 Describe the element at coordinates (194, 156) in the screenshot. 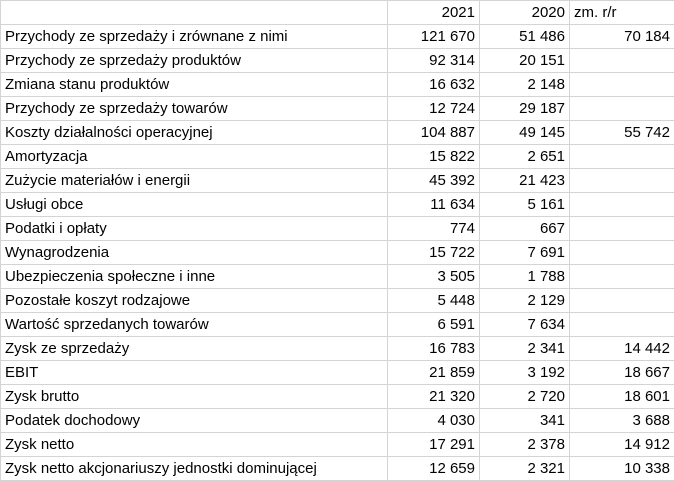

I see `row-label-cell: Amortyzacja` at that location.